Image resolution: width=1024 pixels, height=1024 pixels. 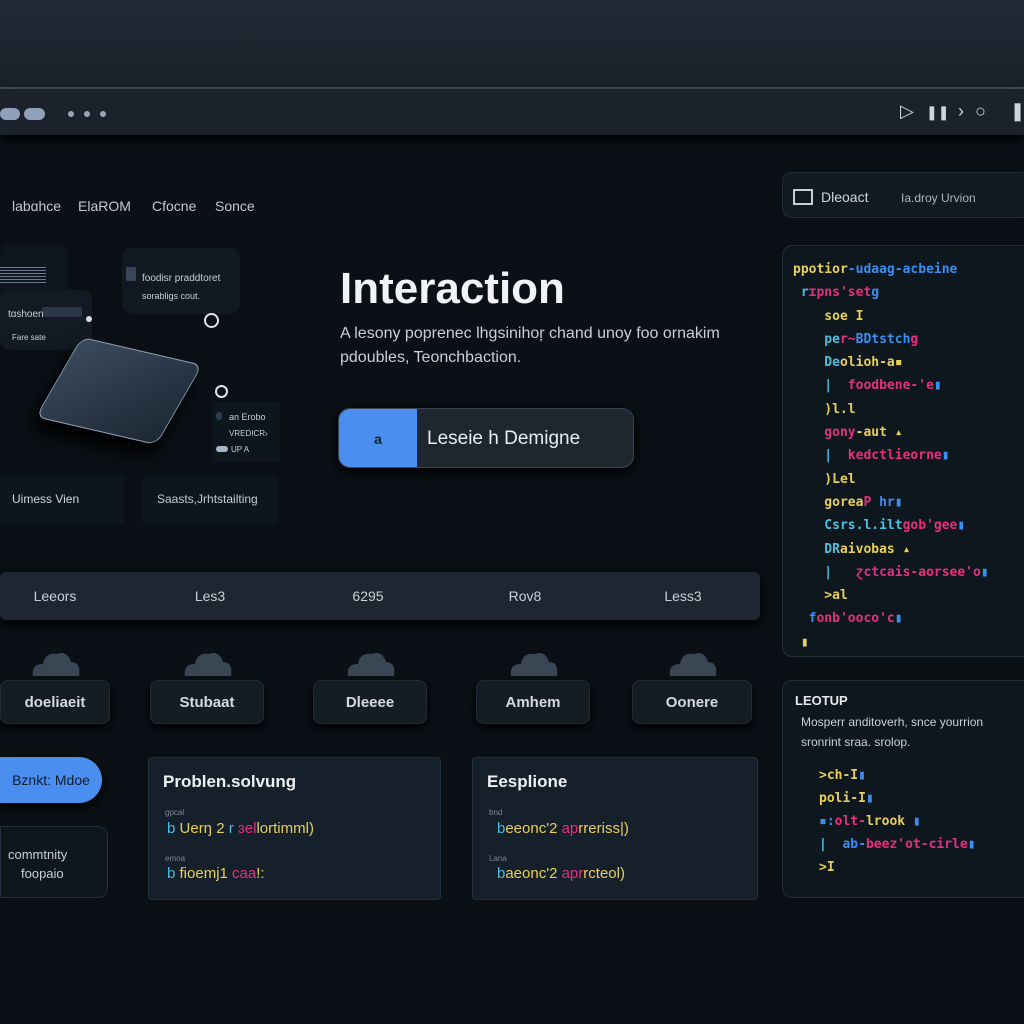 I want to click on tag-label: Fare sate, so click(x=29, y=337).